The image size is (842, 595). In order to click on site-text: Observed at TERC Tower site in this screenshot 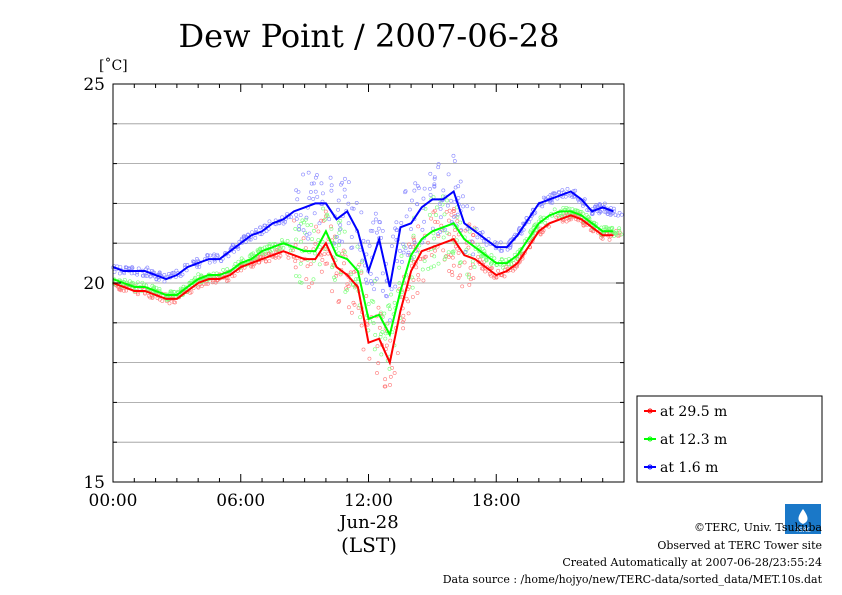, I will do `click(739, 545)`.